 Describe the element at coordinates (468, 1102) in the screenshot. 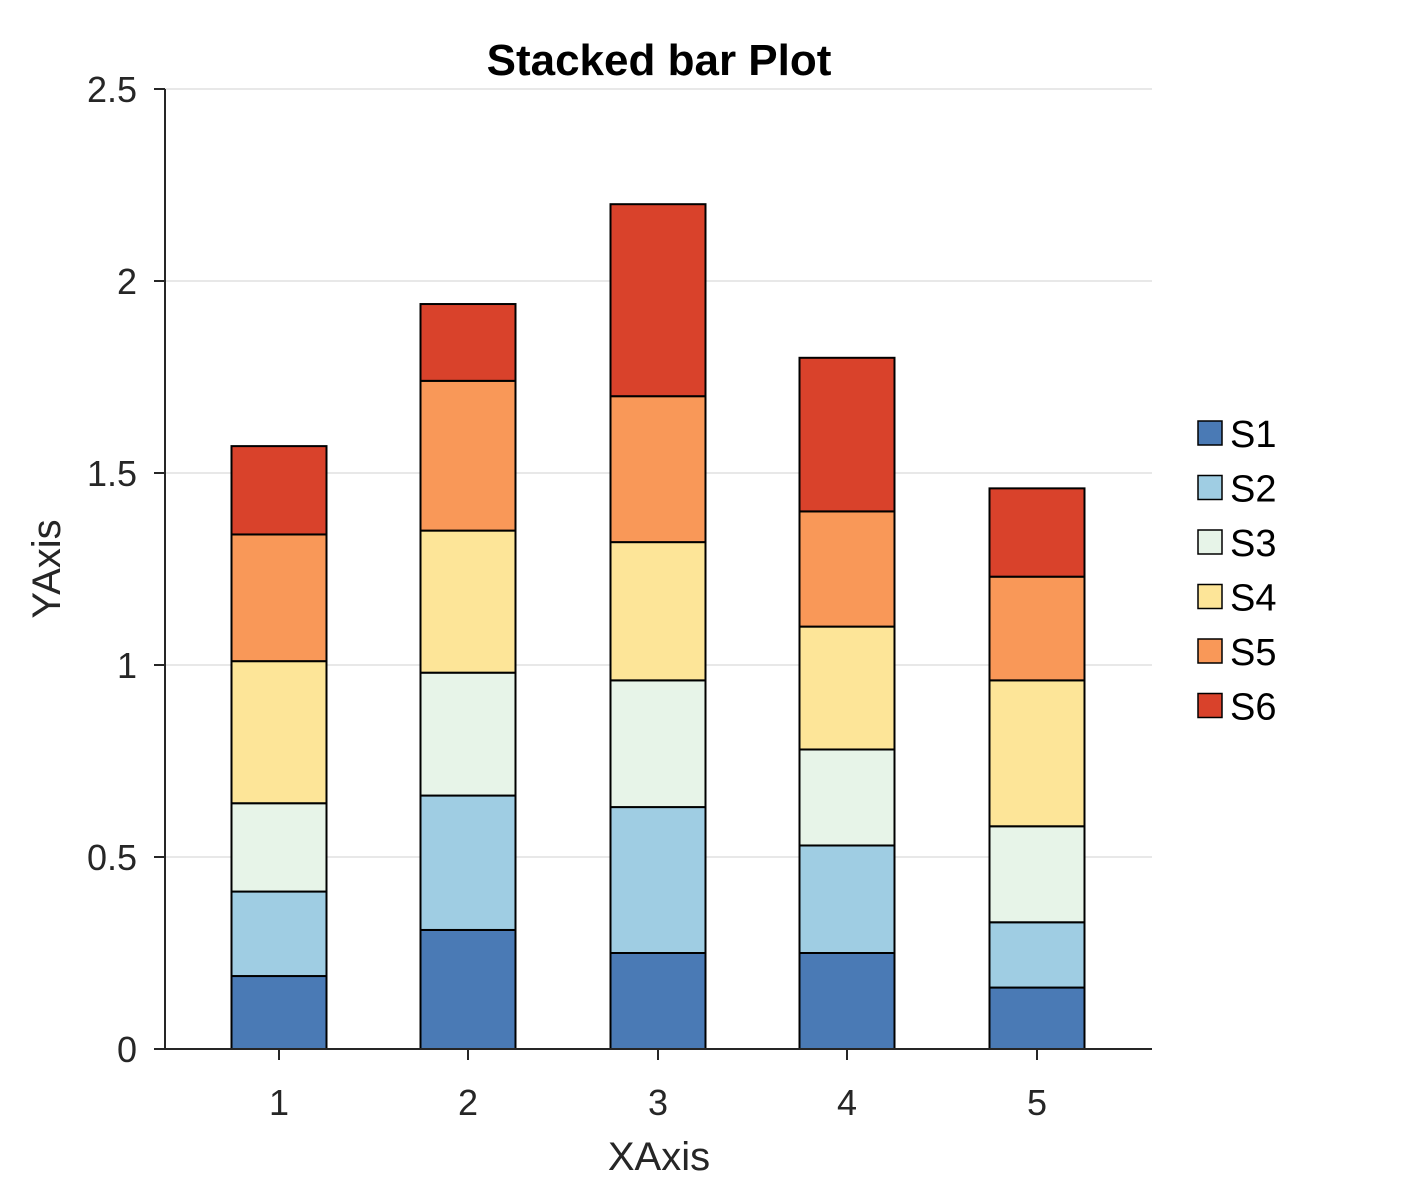

I see `x-tick-label: 2` at that location.